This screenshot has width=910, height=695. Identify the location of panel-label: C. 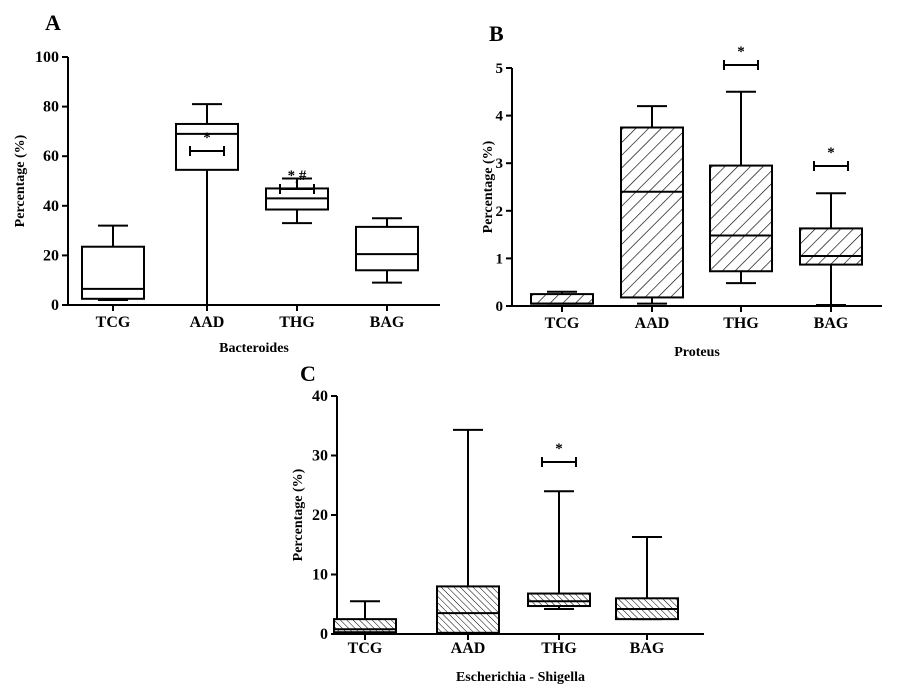
(308, 373).